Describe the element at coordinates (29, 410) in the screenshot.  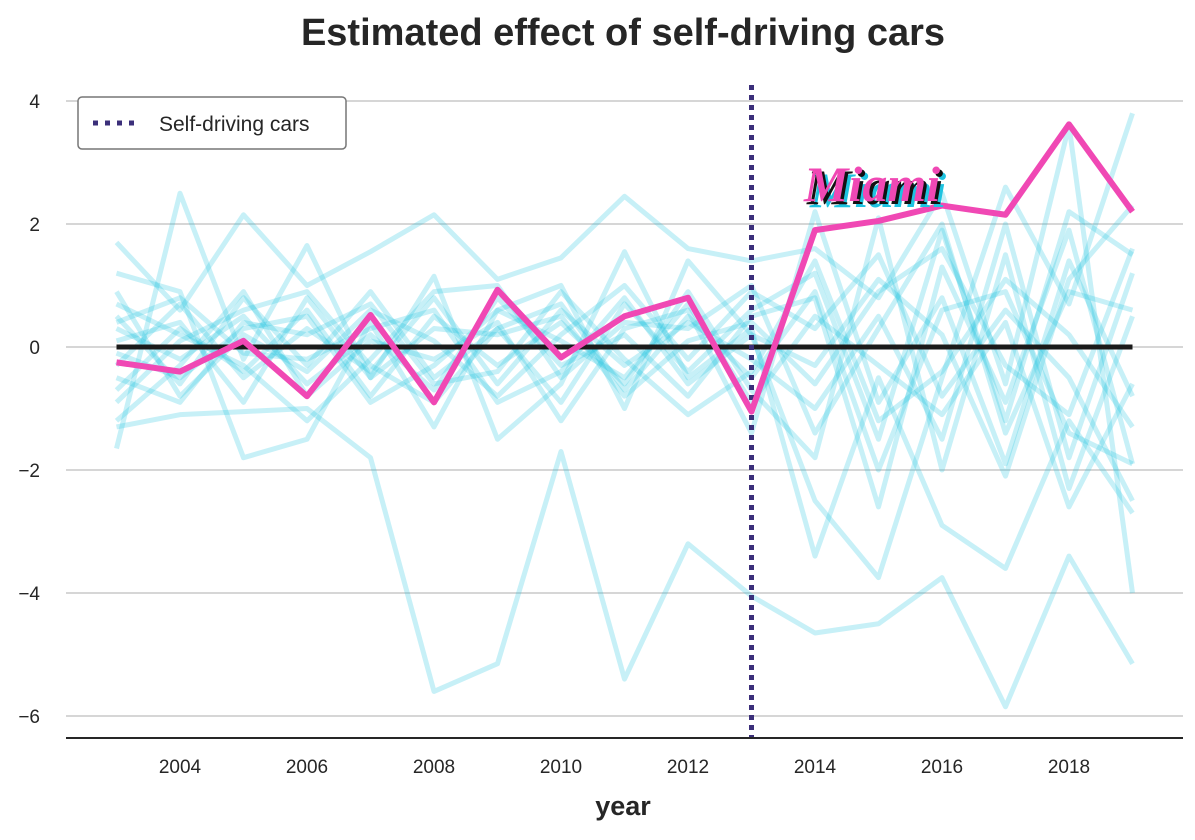
I see `y-tick-labels: 4 2 0 −2 −4 −6` at that location.